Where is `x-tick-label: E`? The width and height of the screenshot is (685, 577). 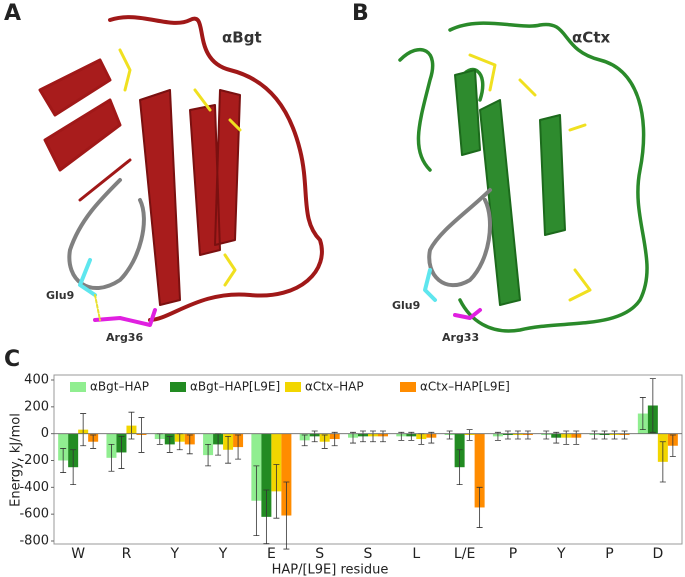 x-tick-label: E is located at coordinates (271, 554).